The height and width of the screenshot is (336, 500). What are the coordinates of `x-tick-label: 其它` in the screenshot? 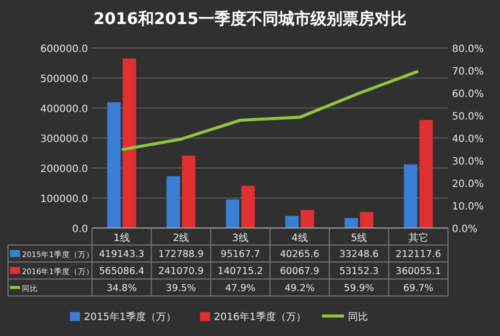 It's located at (418, 238).